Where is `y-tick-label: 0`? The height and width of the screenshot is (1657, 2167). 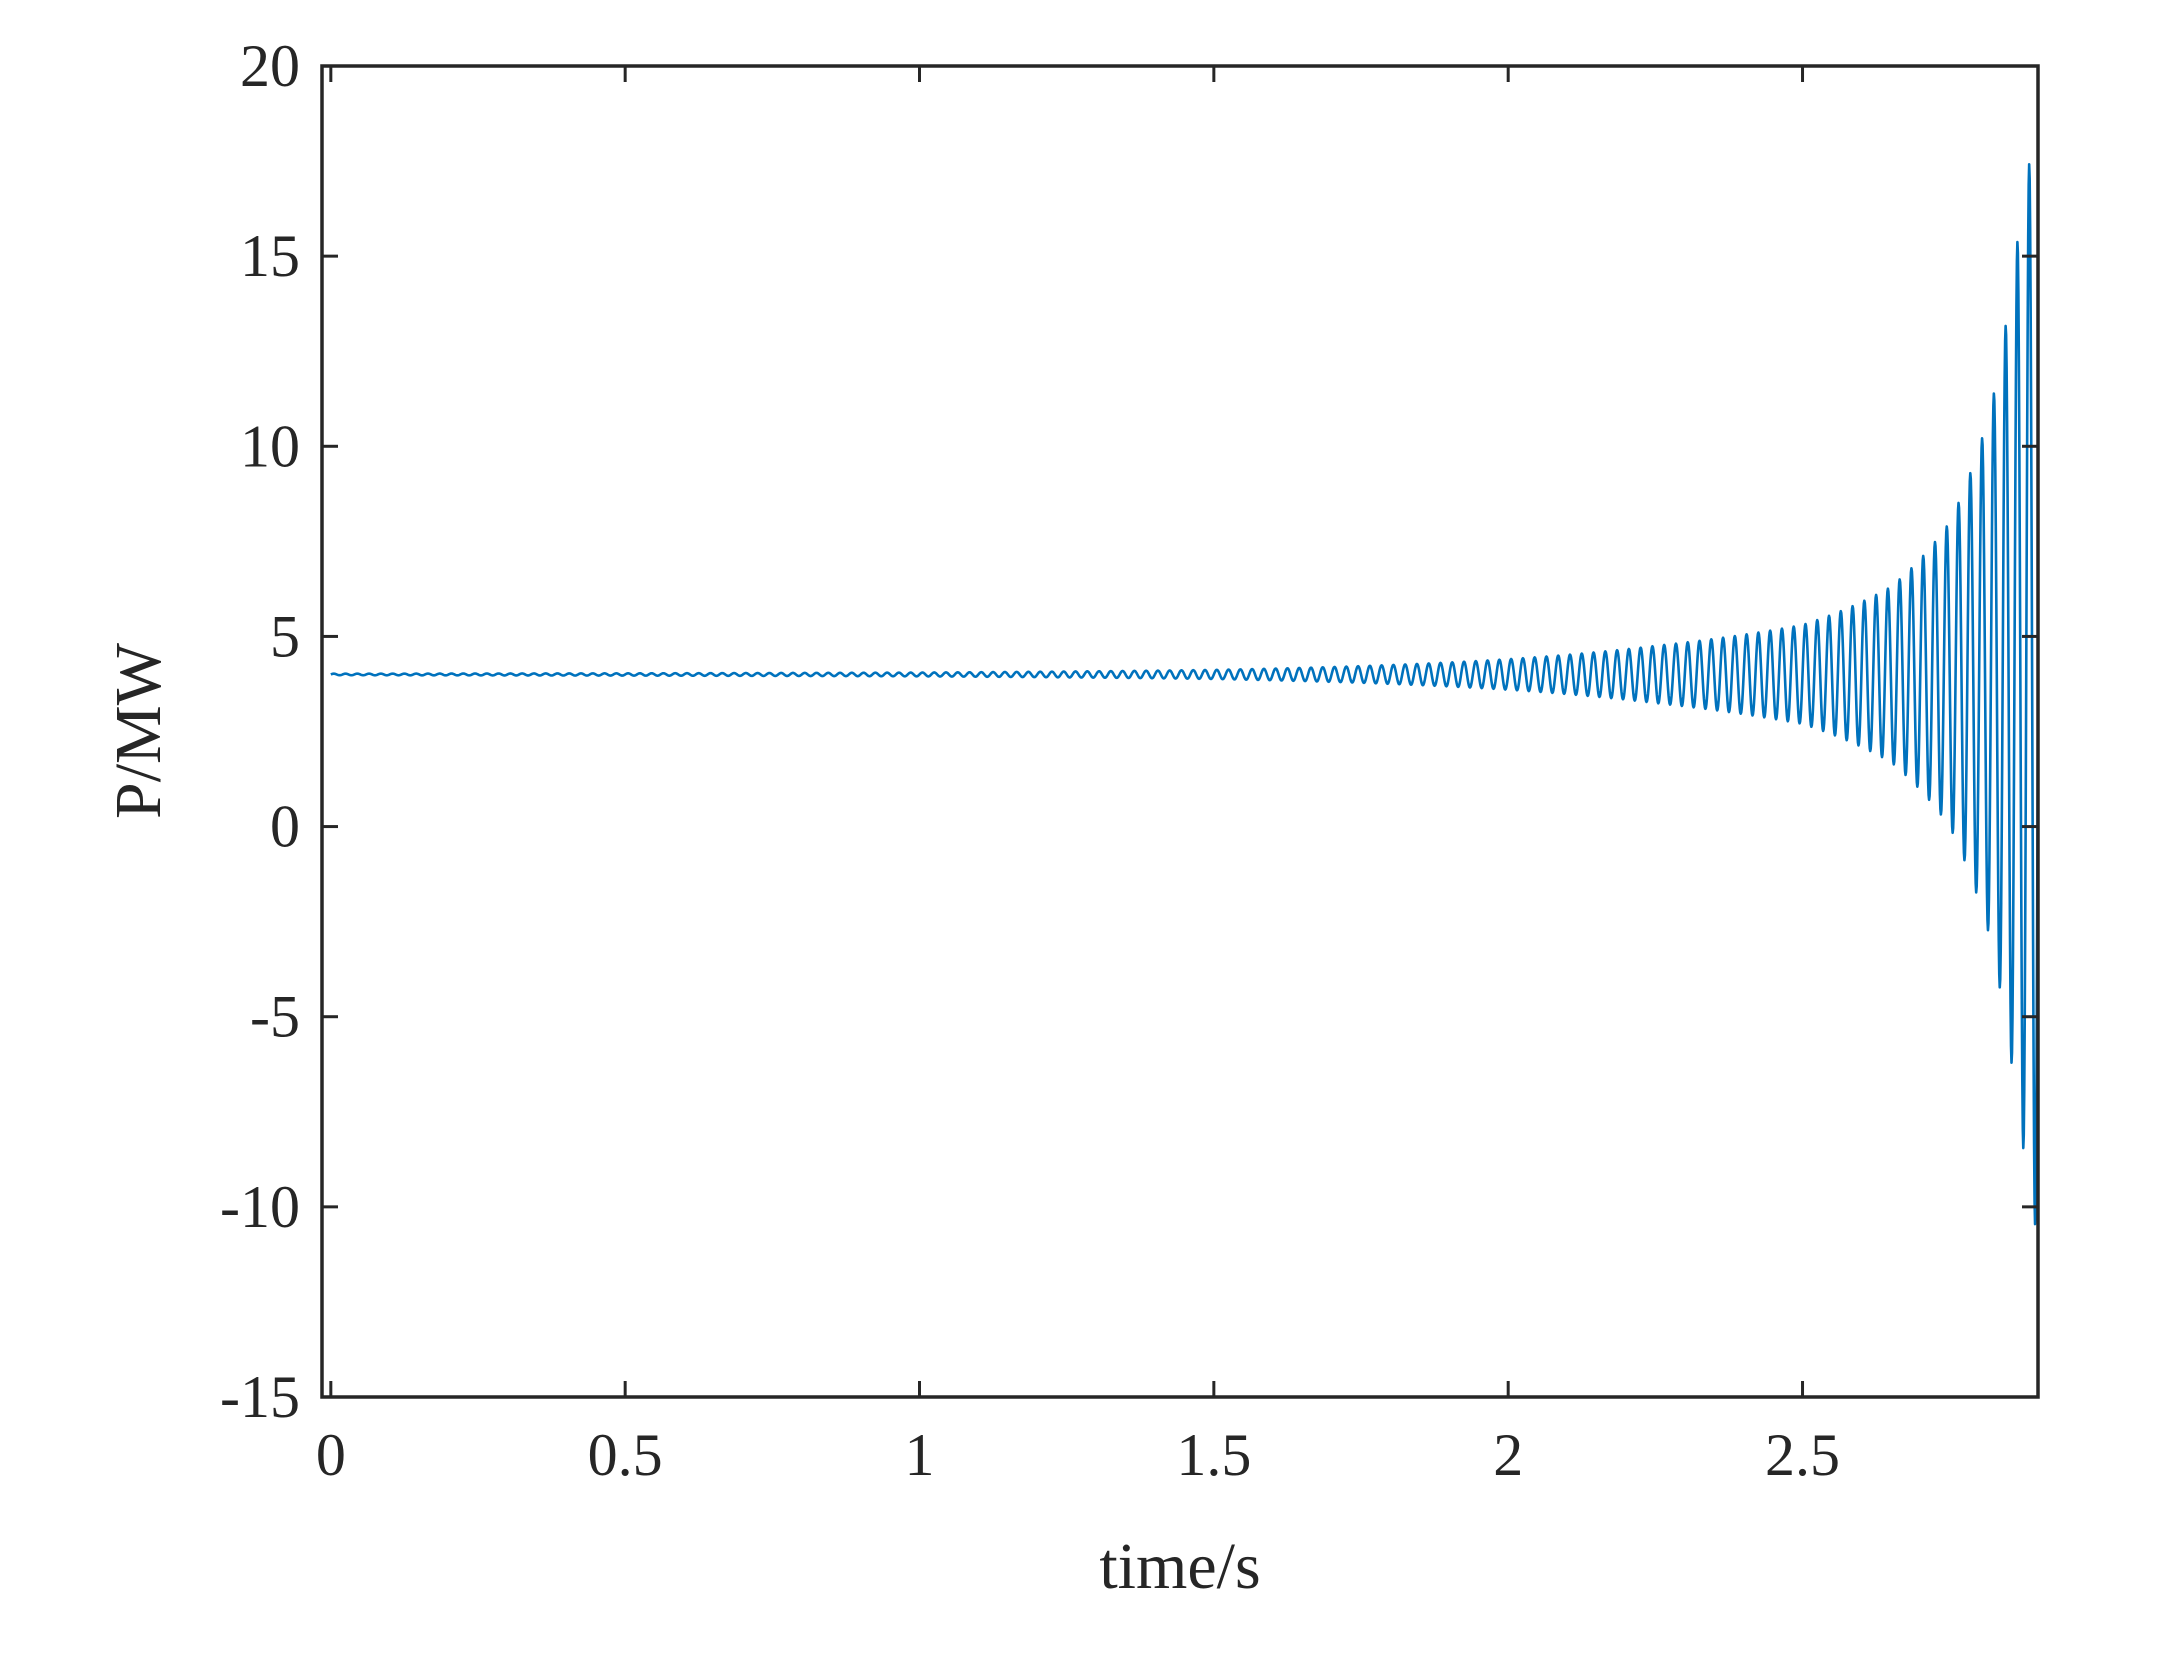
y-tick-label: 0 is located at coordinates (285, 827).